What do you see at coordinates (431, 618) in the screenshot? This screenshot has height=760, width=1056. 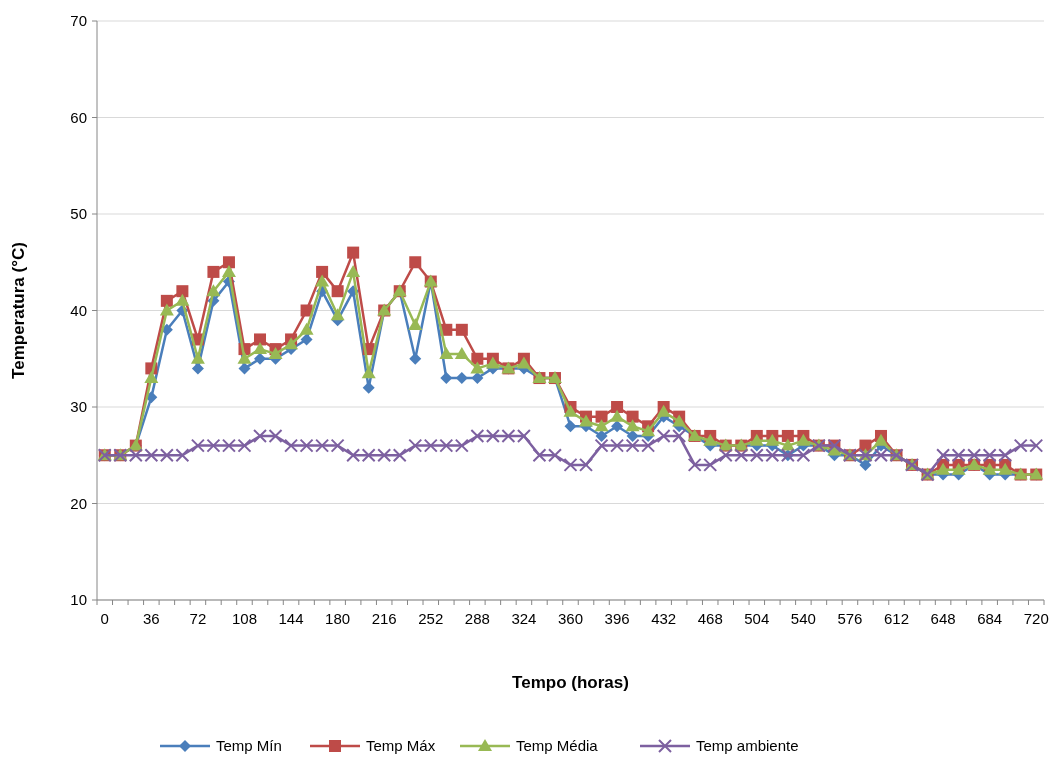 I see `x-tick-label: 252` at bounding box center [431, 618].